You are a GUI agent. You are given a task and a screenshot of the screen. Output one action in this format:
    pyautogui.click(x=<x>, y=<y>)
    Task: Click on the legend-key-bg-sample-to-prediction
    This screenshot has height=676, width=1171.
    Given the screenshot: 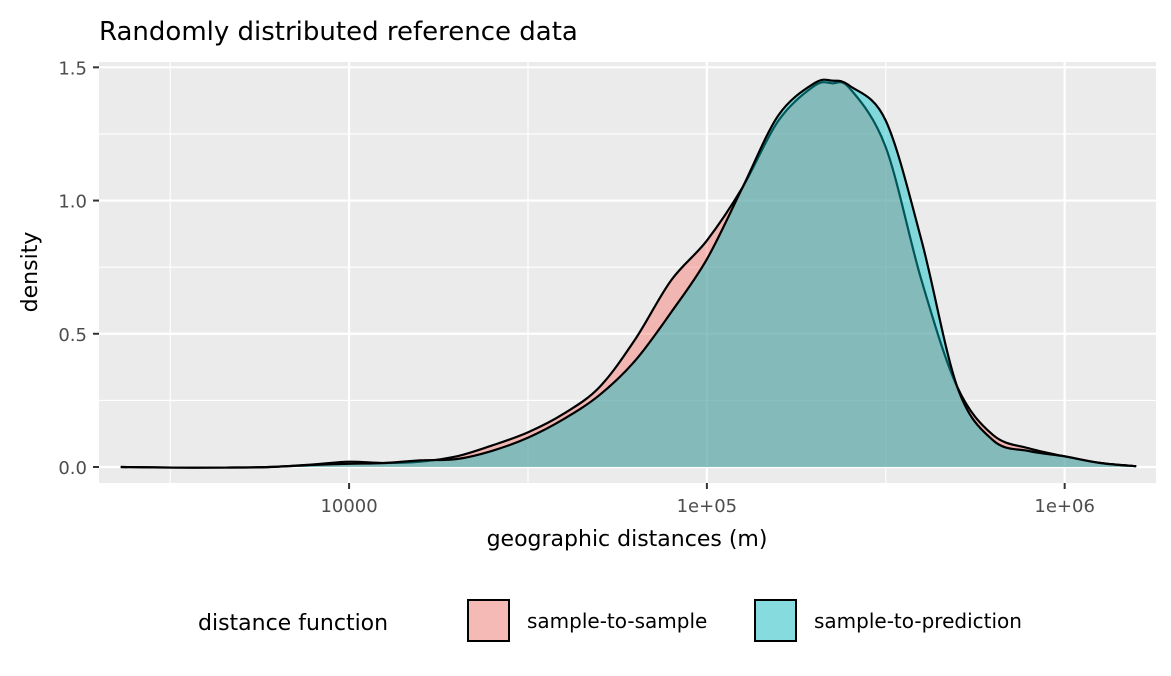 What is the action you would take?
    pyautogui.click(x=775, y=620)
    